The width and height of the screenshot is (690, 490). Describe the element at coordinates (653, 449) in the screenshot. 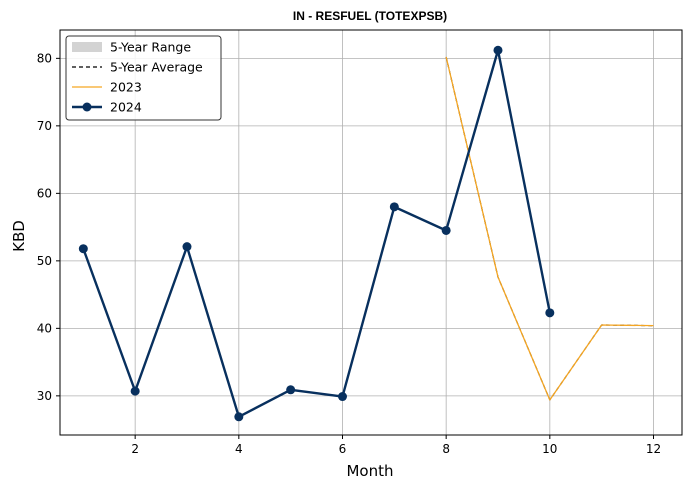

I see `x-tick-label: 12` at that location.